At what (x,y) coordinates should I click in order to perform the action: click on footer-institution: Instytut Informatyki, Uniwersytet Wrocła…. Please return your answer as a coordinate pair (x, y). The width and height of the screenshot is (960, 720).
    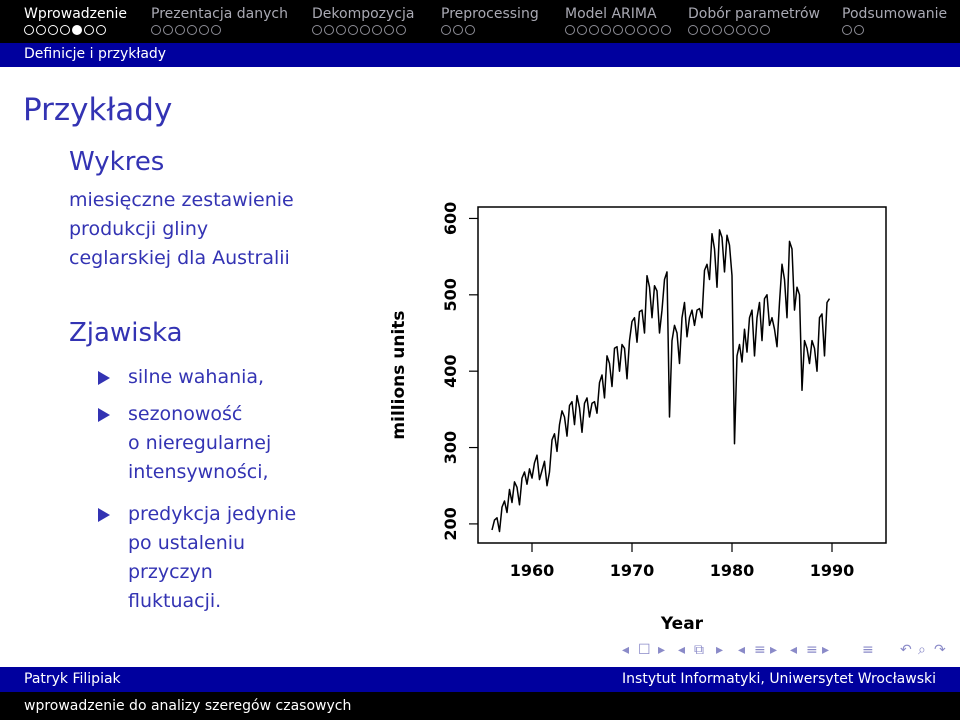
    Looking at the image, I should click on (779, 679).